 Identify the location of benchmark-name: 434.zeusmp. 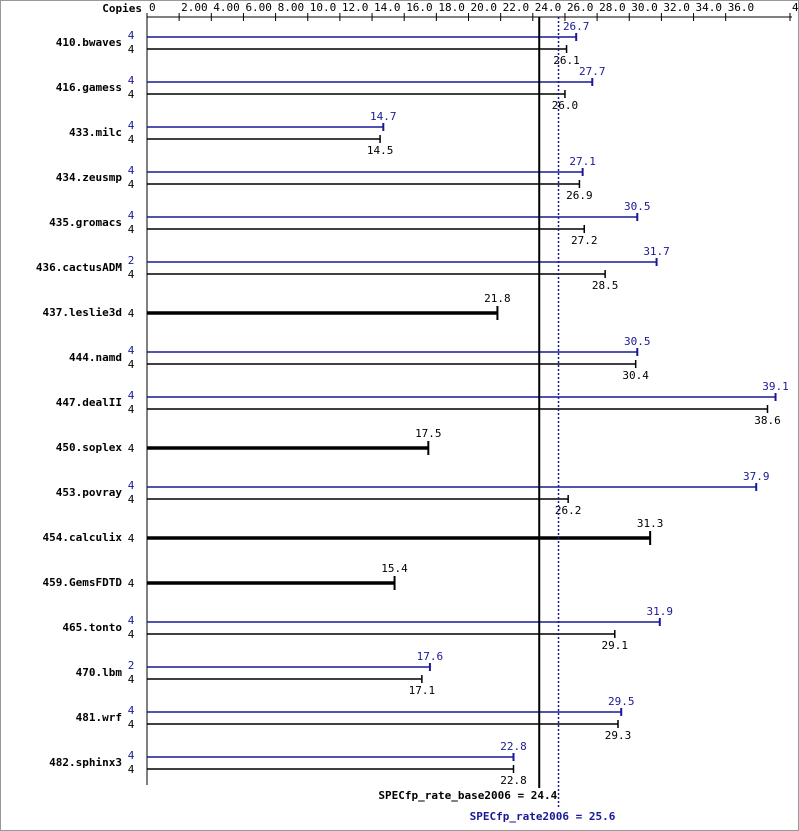
(89, 177).